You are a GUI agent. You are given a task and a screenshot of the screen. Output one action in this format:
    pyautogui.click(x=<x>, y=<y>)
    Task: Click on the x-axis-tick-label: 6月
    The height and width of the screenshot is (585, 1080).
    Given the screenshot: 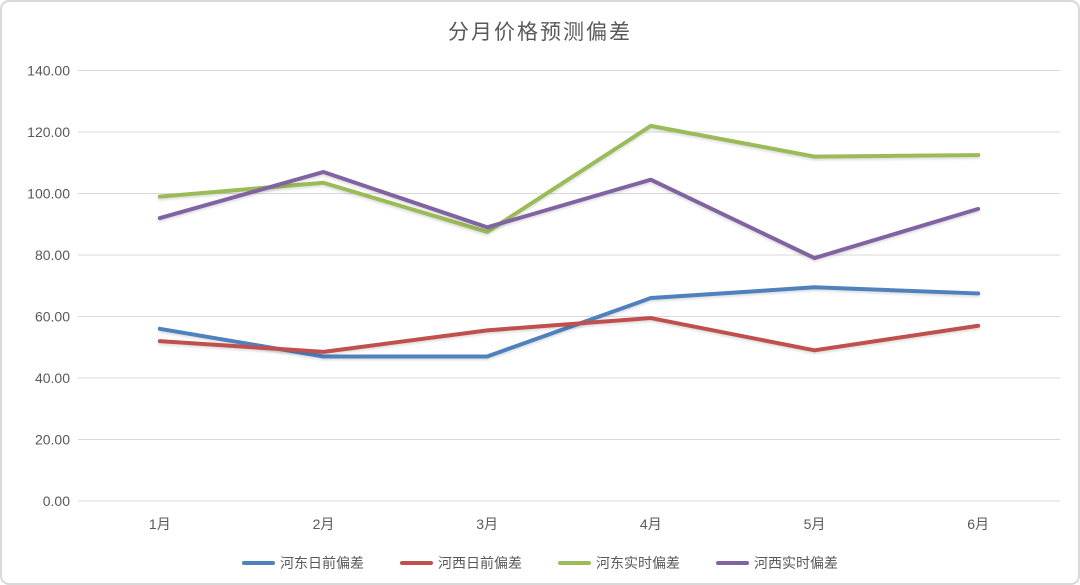 What is the action you would take?
    pyautogui.click(x=978, y=524)
    